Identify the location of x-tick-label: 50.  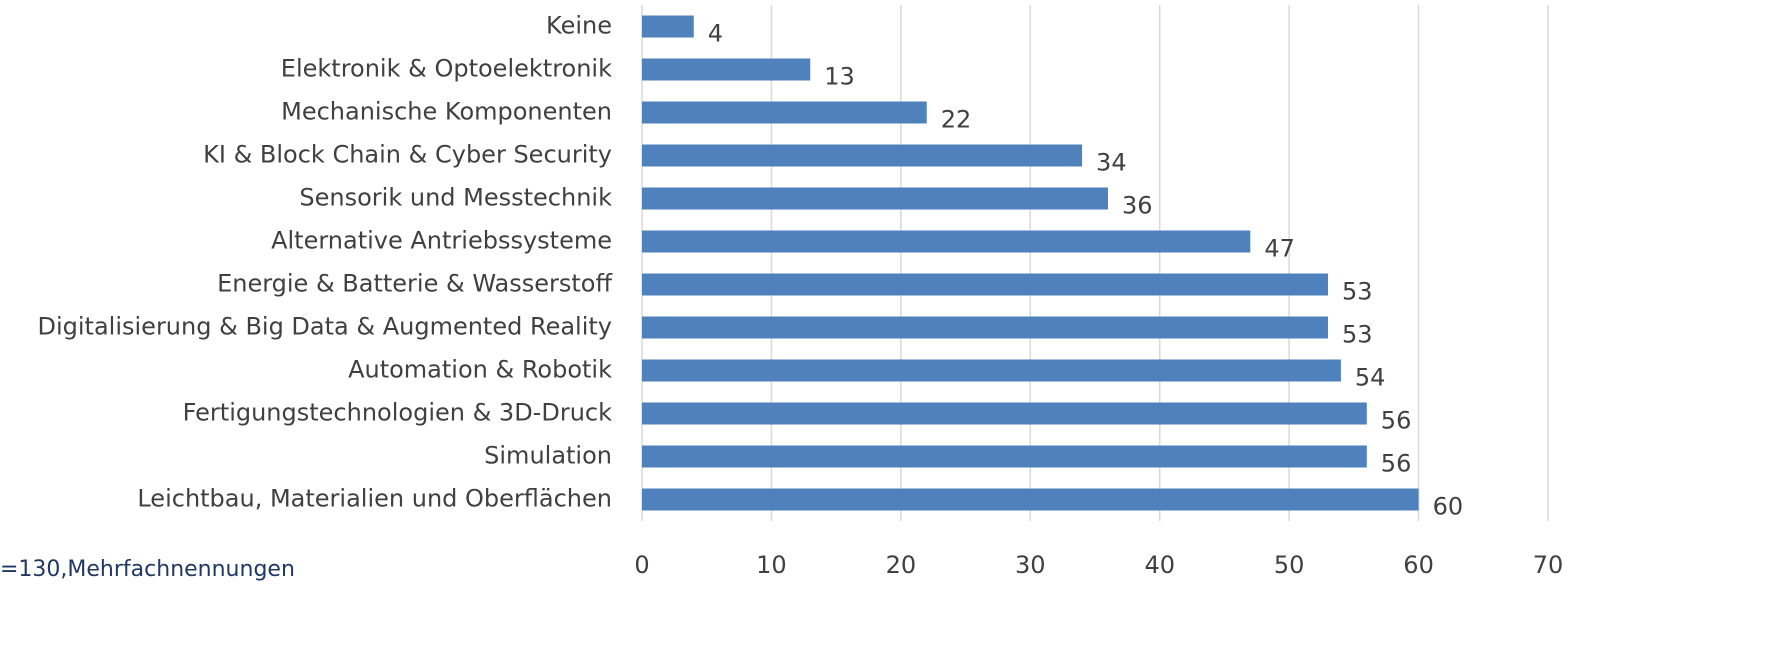
(1289, 565).